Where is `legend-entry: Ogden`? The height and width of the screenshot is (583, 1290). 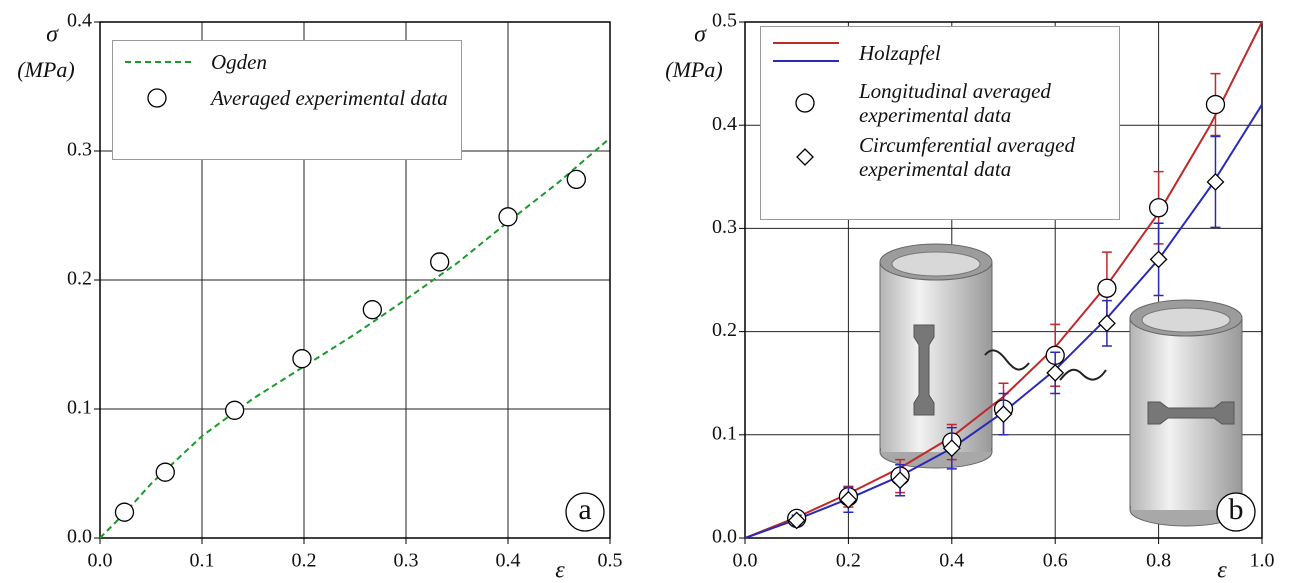
legend-entry: Ogden is located at coordinates (287, 62).